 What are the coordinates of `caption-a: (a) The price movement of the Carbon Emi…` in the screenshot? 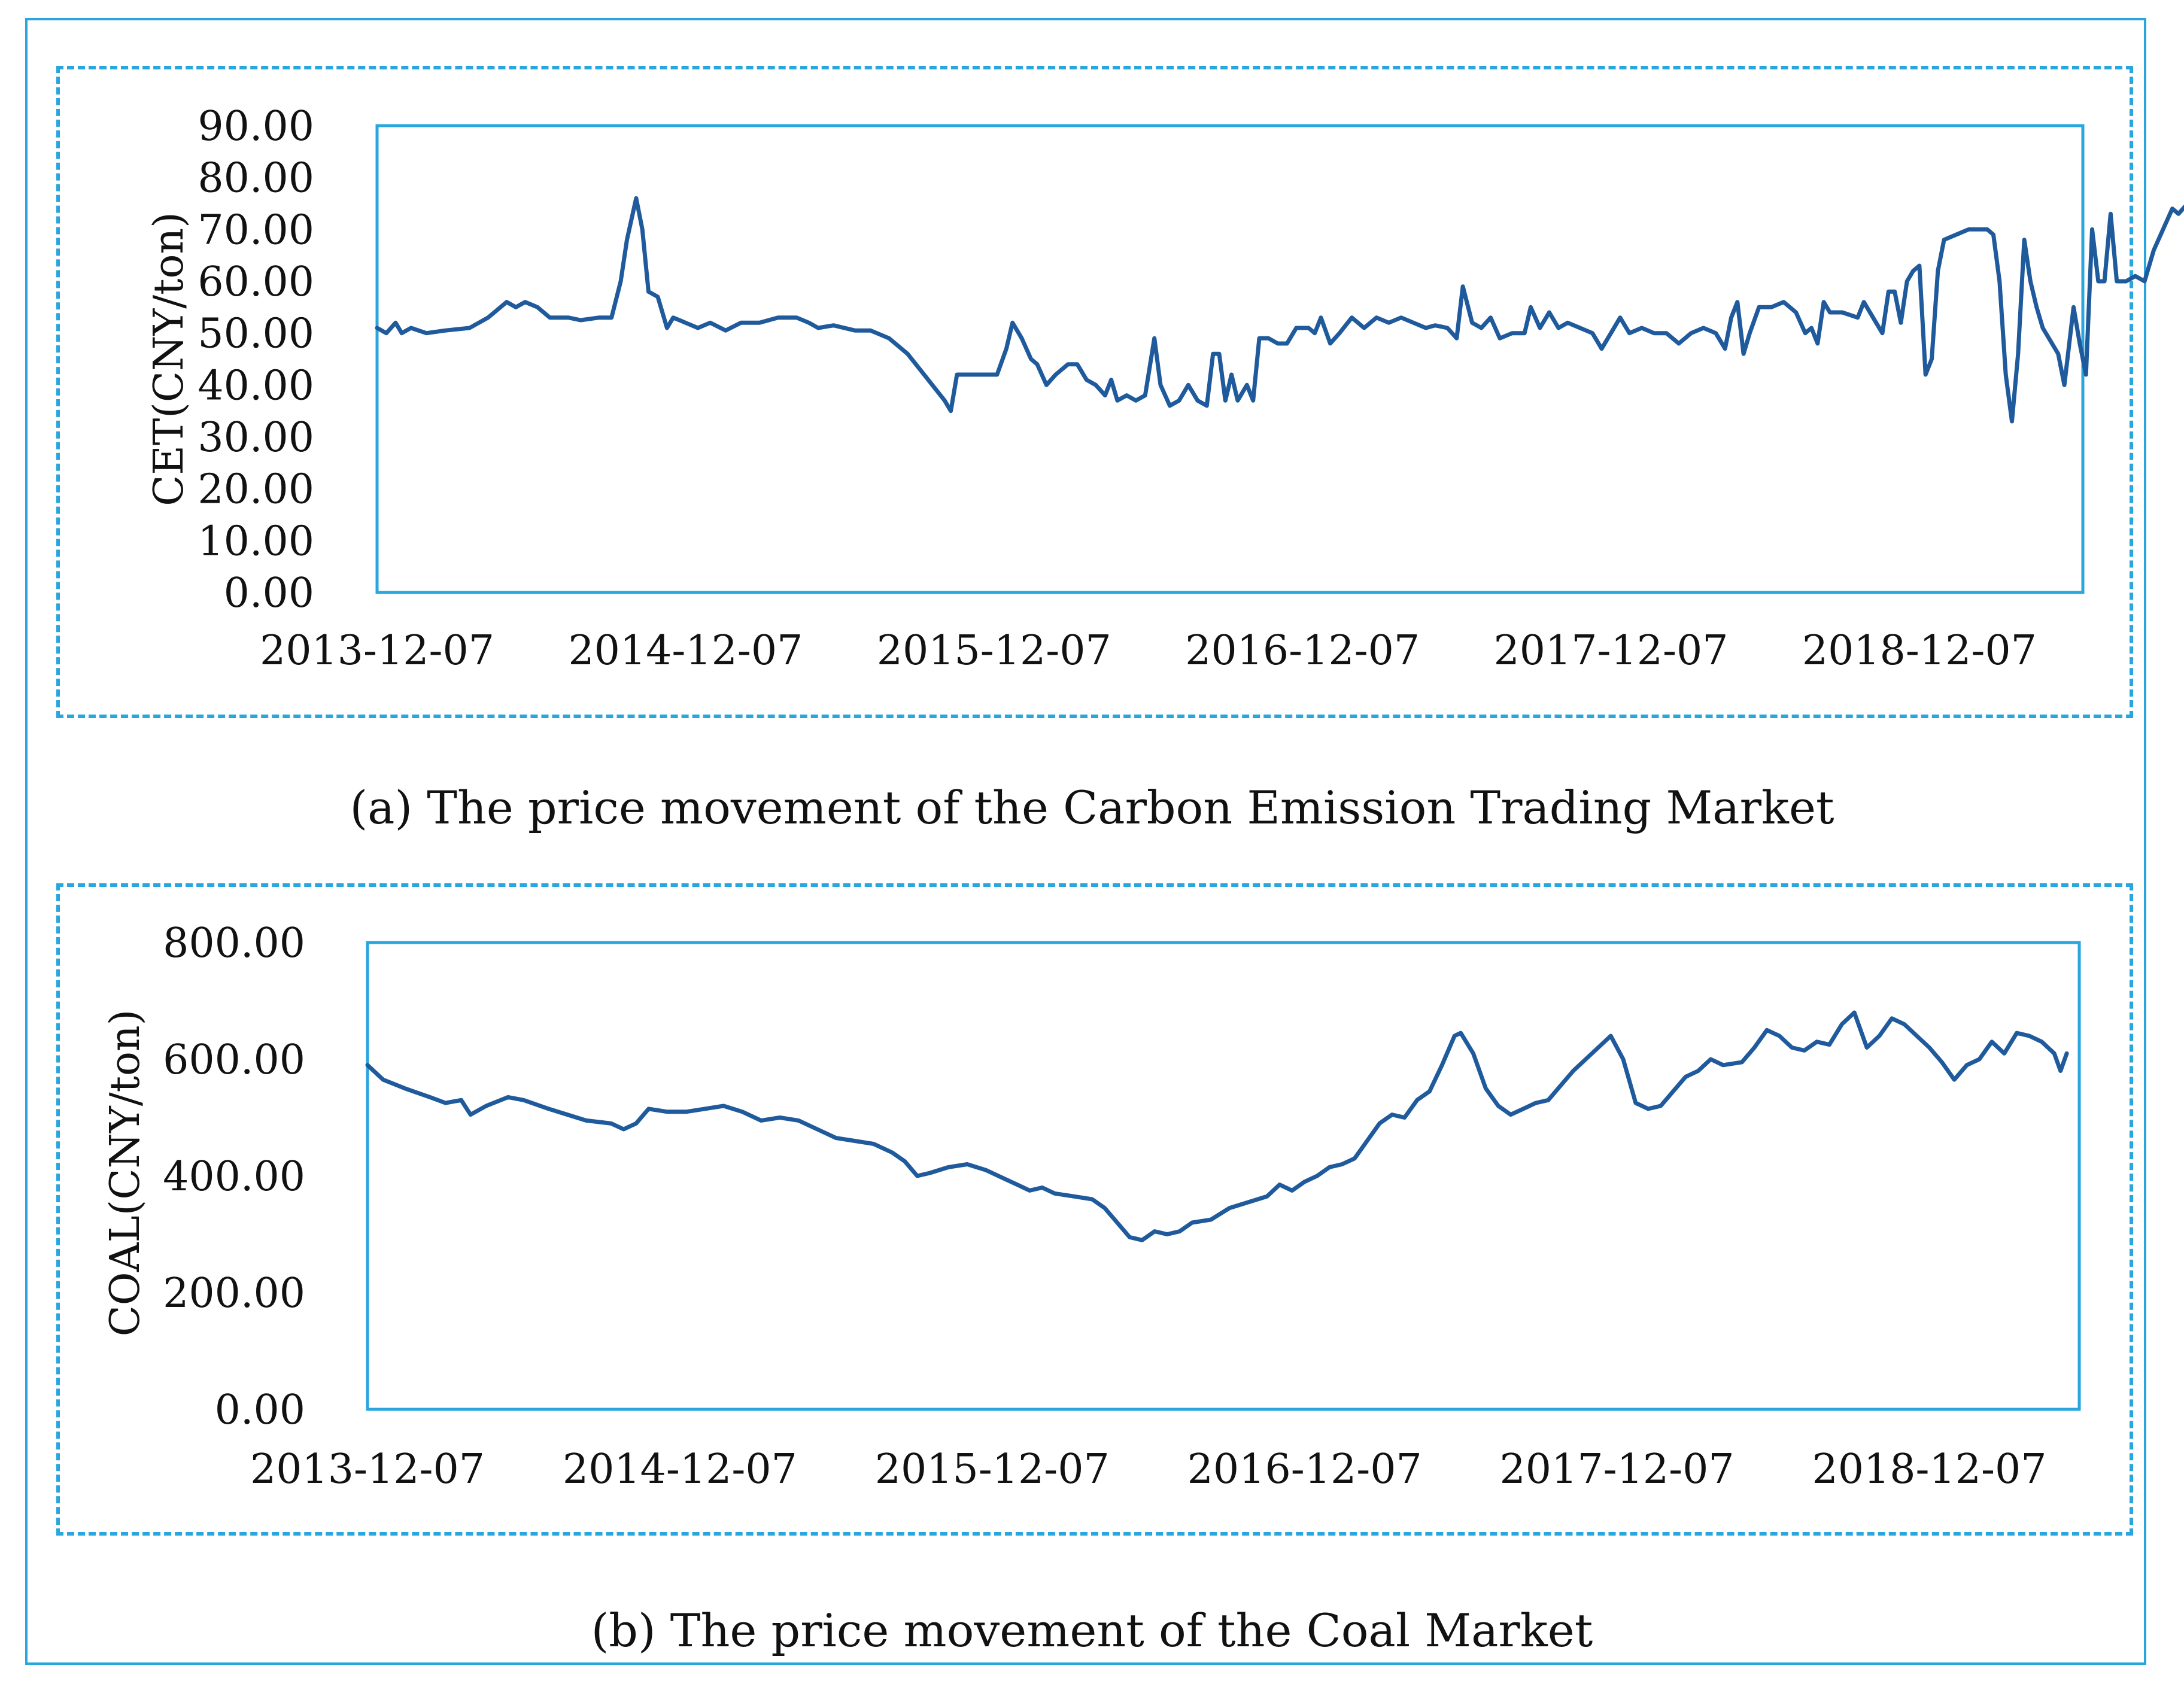 It's located at (1092, 807).